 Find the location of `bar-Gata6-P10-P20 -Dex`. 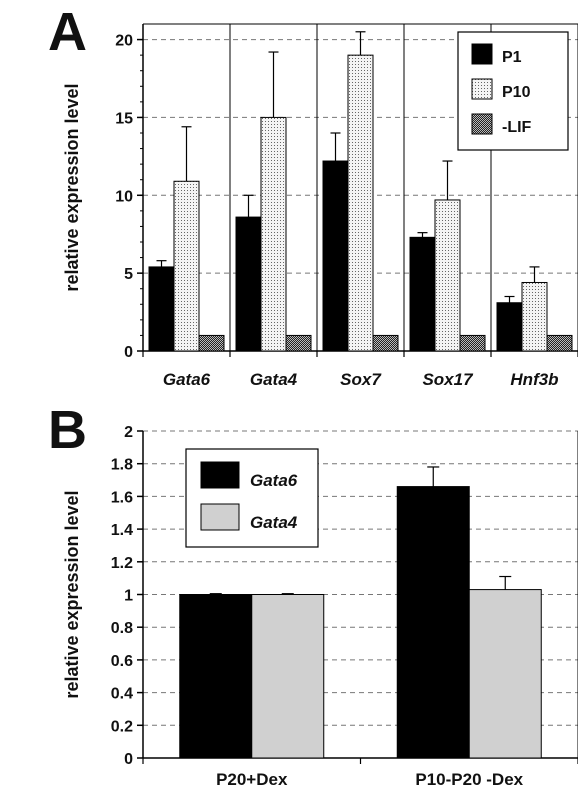

bar-Gata6-P10-P20 -Dex is located at coordinates (433, 622).